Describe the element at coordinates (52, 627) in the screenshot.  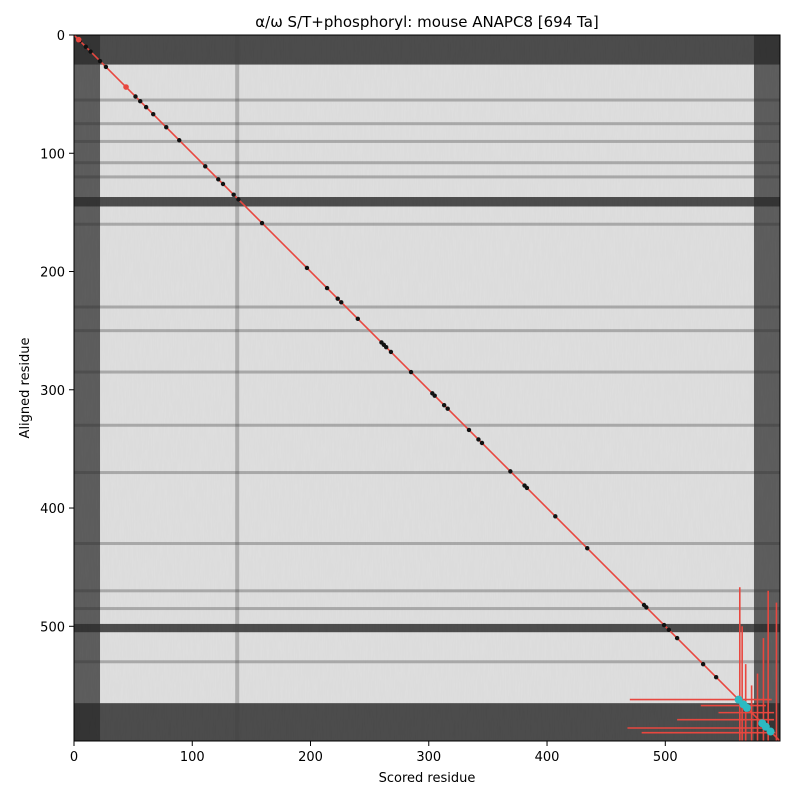
I see `y-tick-label: 500` at that location.